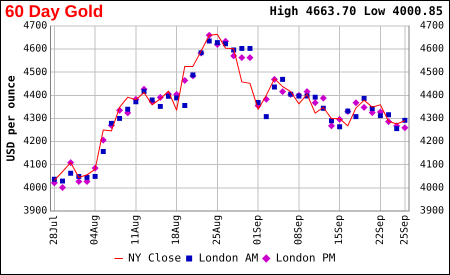 This screenshot has height=275, width=450. I want to click on x-tick-label: 11Aug, so click(136, 230).